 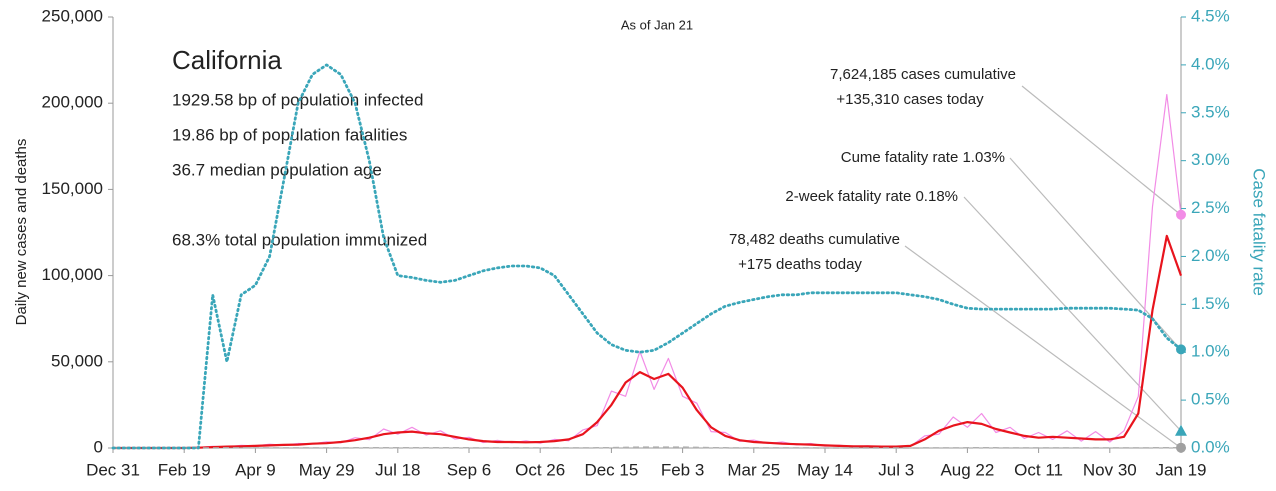 What do you see at coordinates (299, 239) in the screenshot?
I see `info-line: 68.3% total population immunized` at bounding box center [299, 239].